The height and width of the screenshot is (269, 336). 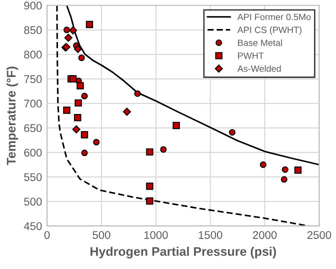 I want to click on x-tick-label: 2000, so click(x=264, y=235).